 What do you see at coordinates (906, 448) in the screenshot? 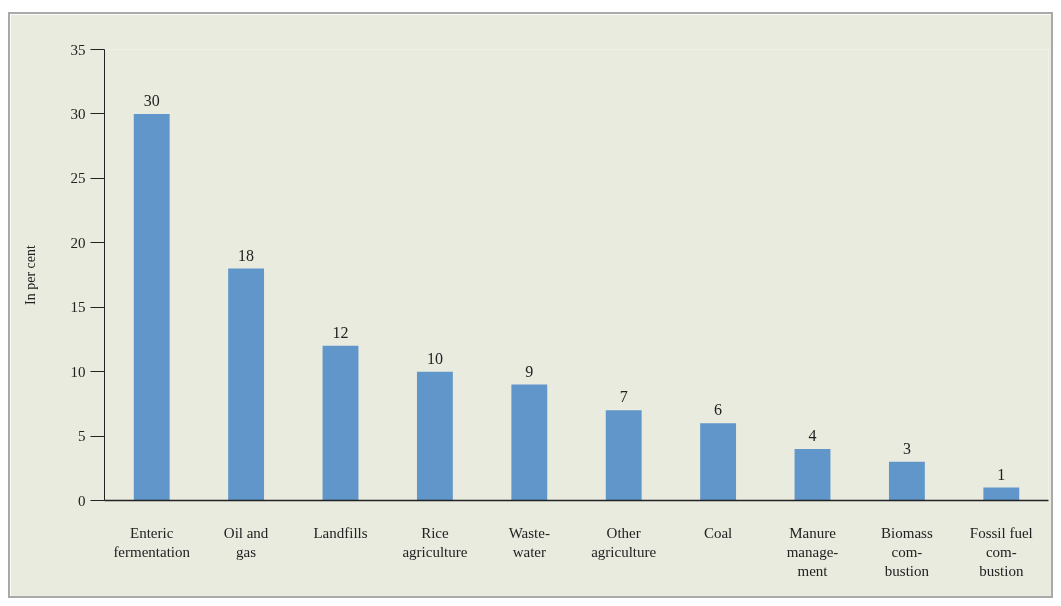
I see `data-label: 3` at bounding box center [906, 448].